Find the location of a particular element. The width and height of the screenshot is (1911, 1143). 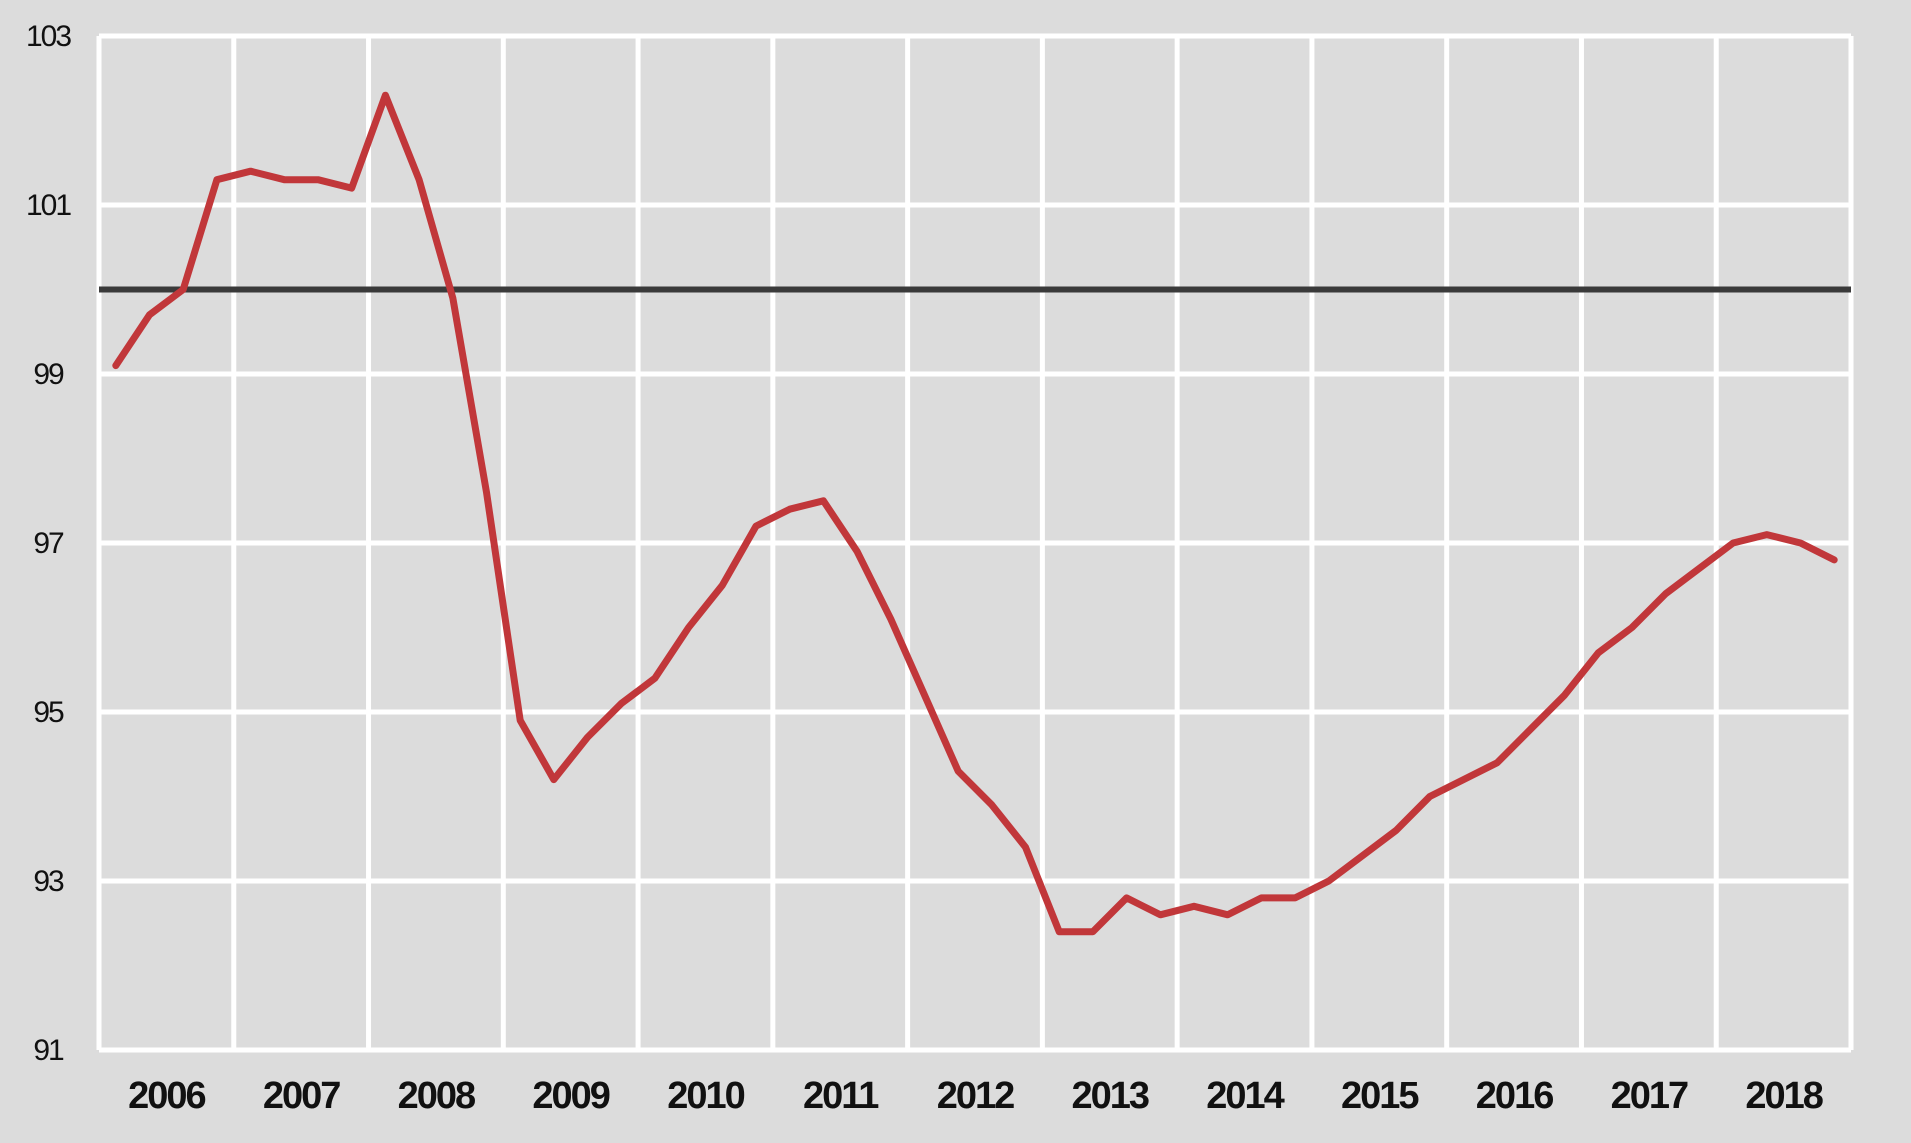

x-tick-label: 2016 is located at coordinates (1514, 1096).